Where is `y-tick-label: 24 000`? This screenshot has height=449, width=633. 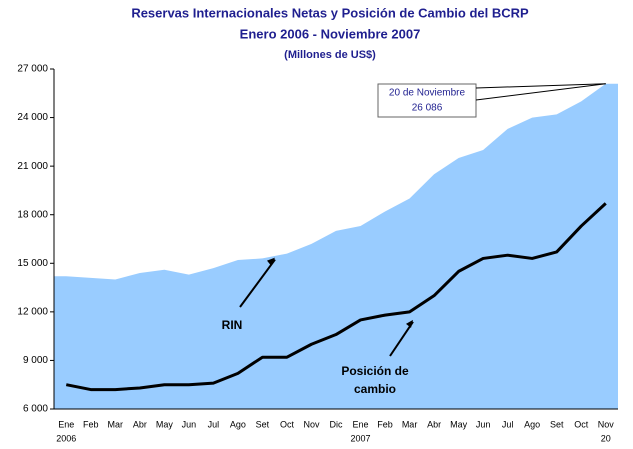 y-tick-label: 24 000 is located at coordinates (32, 117).